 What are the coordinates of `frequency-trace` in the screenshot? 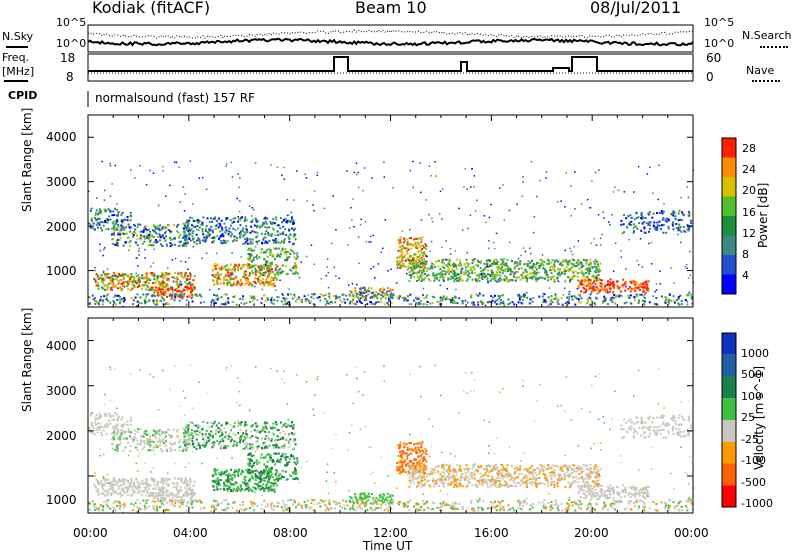 It's located at (390, 64).